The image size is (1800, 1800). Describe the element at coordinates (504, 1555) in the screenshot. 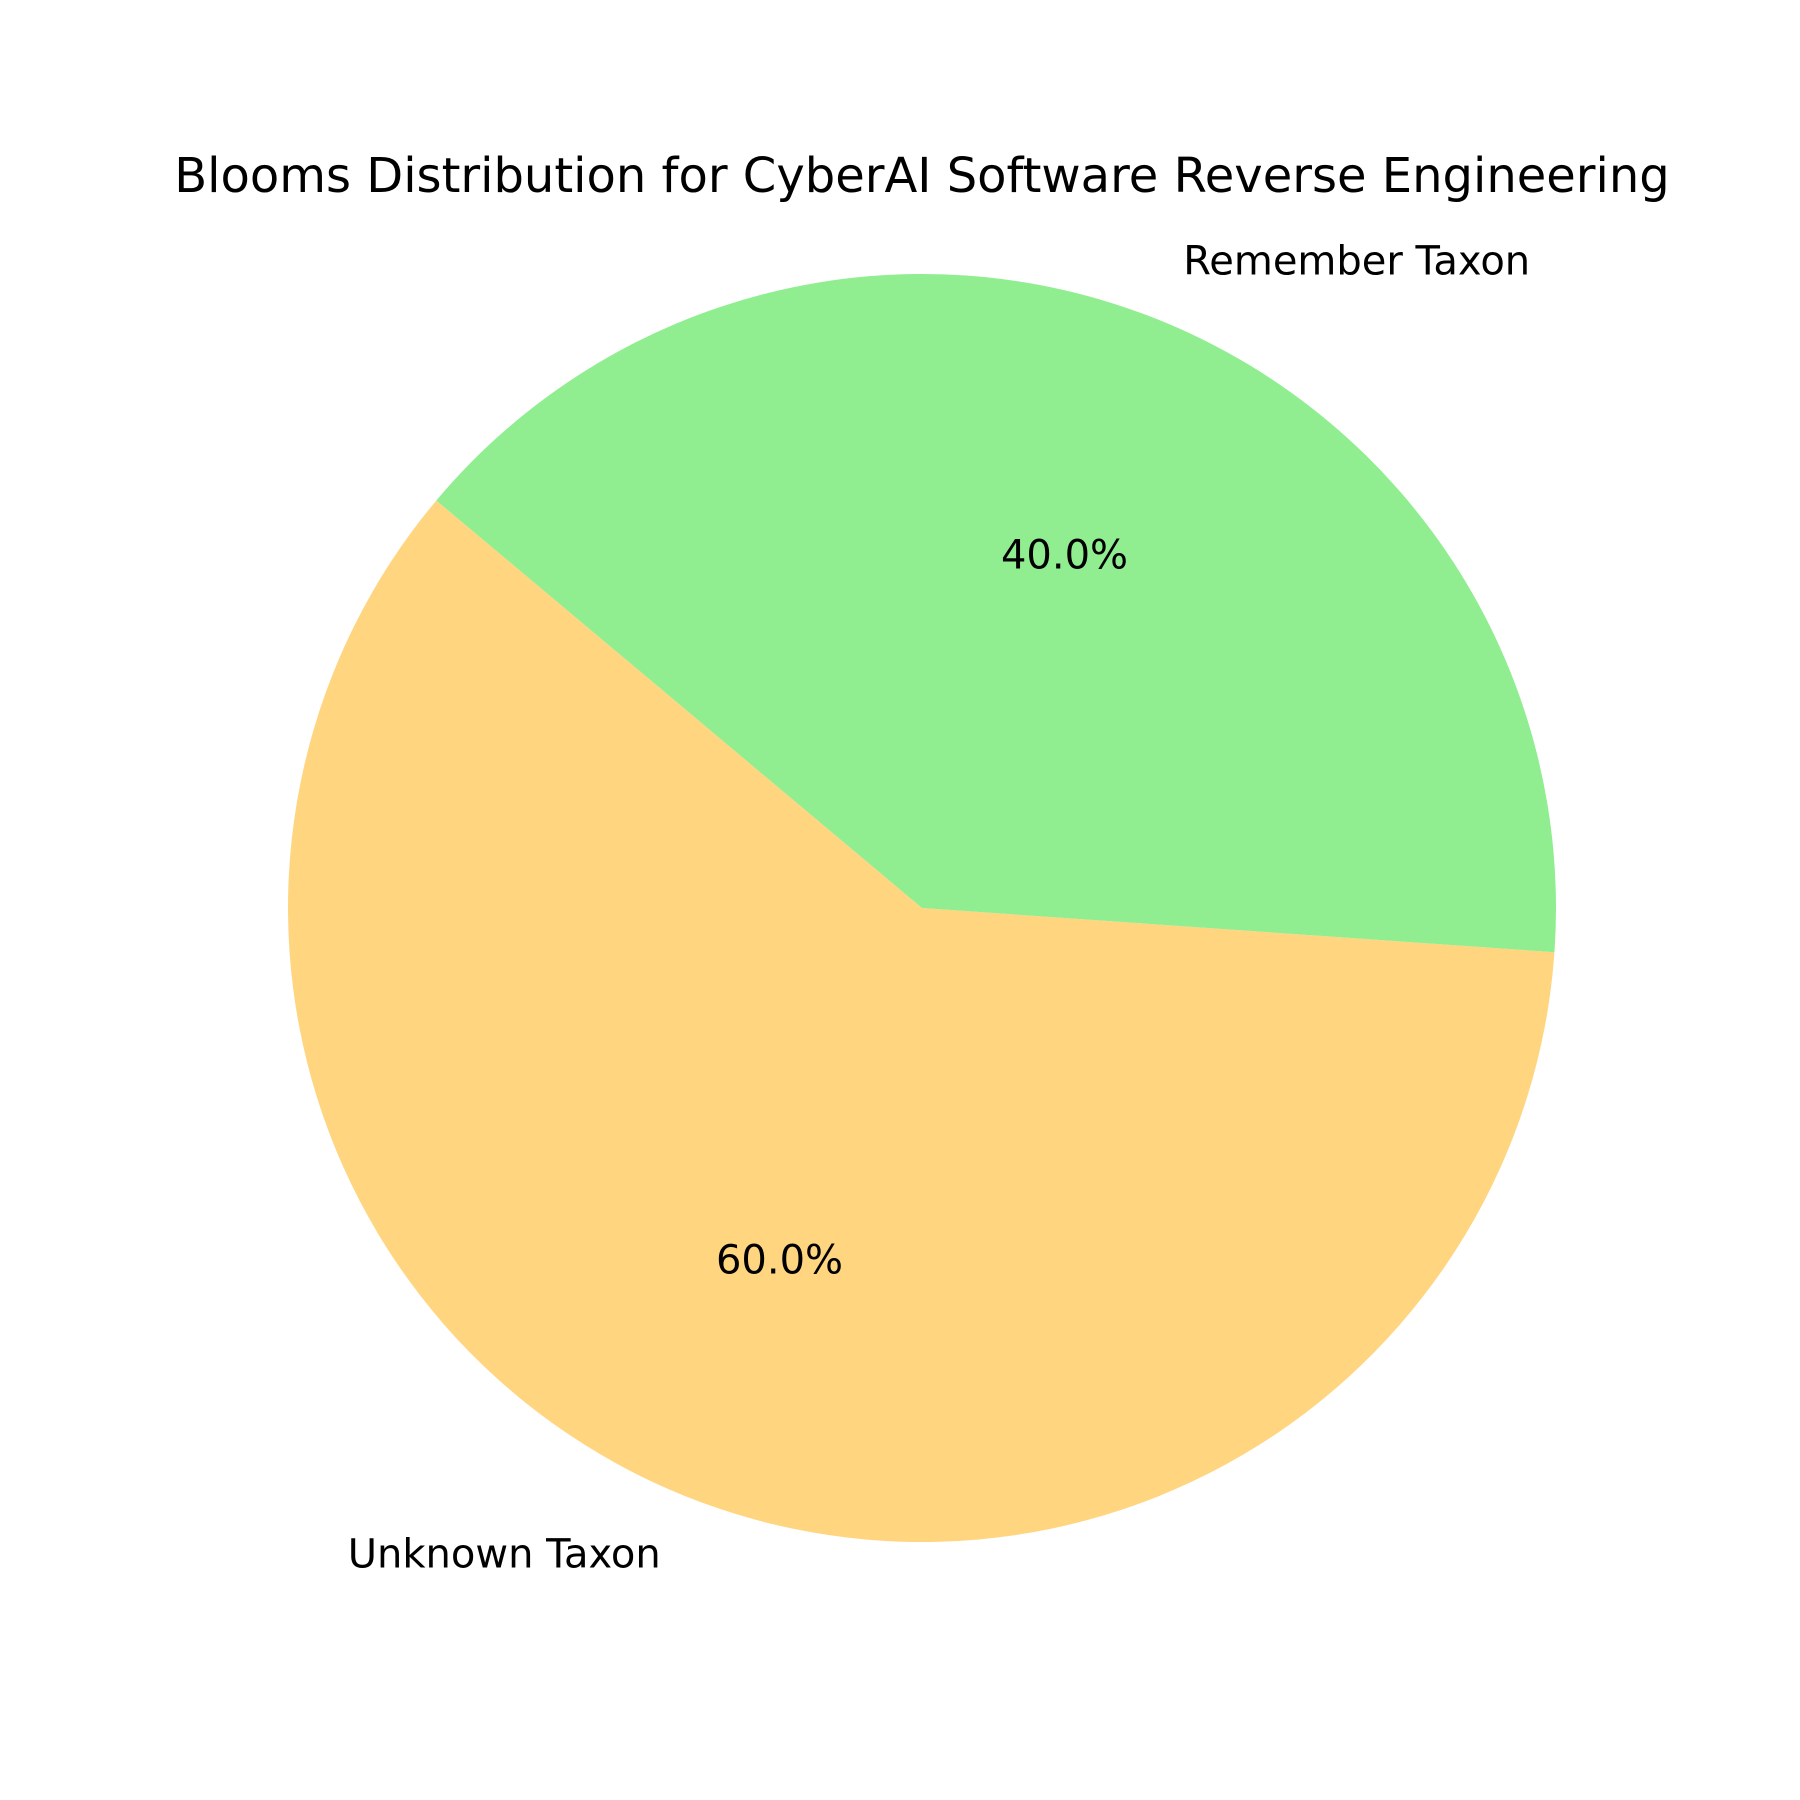

I see `slice-category-label-unknown-taxon: Unknown Taxon` at that location.